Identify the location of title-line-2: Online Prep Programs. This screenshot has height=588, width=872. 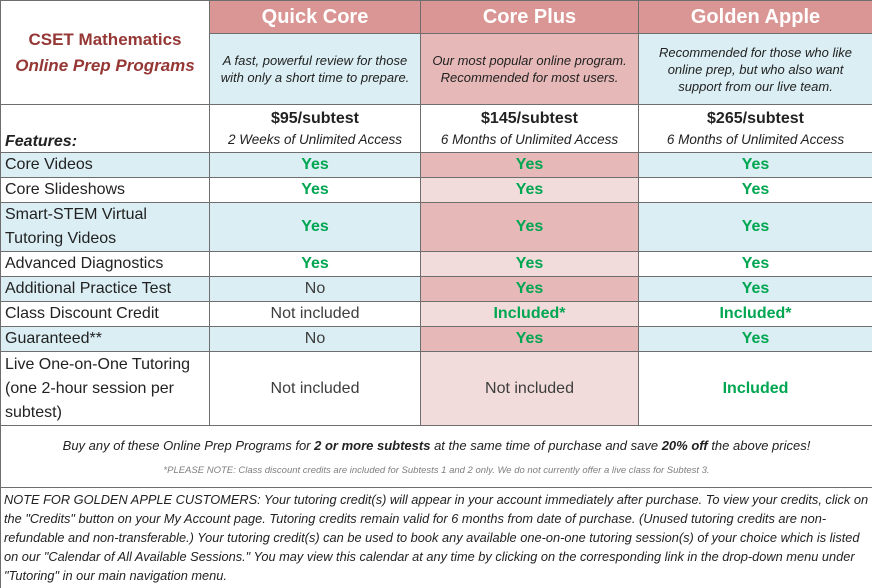
(105, 65).